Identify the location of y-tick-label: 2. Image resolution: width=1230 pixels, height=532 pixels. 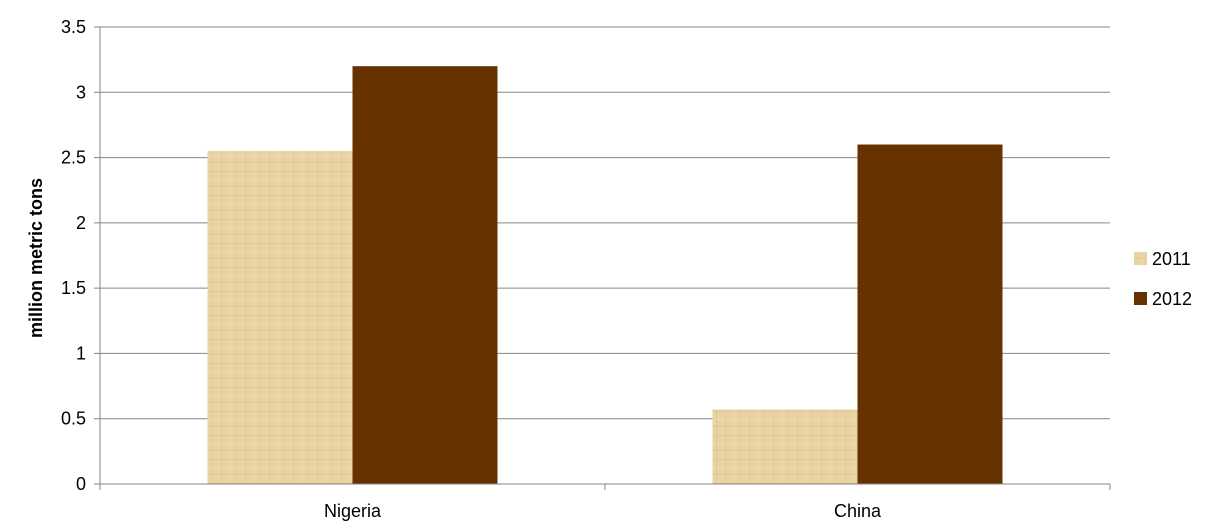
(81, 223).